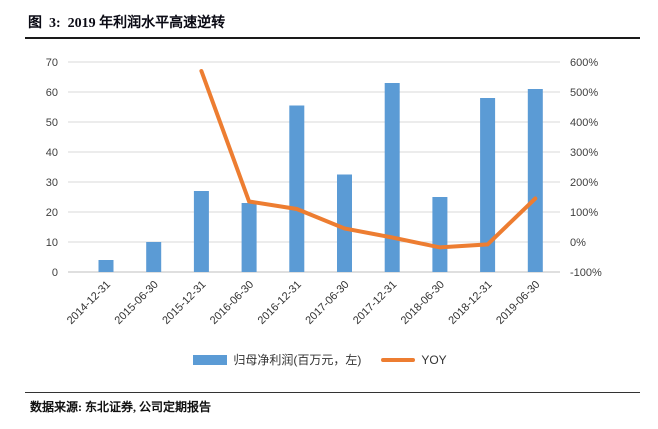 The height and width of the screenshot is (429, 658). What do you see at coordinates (120, 407) in the screenshot?
I see `data-source-note: 数据来源: 东北证券, 公司定期报告` at bounding box center [120, 407].